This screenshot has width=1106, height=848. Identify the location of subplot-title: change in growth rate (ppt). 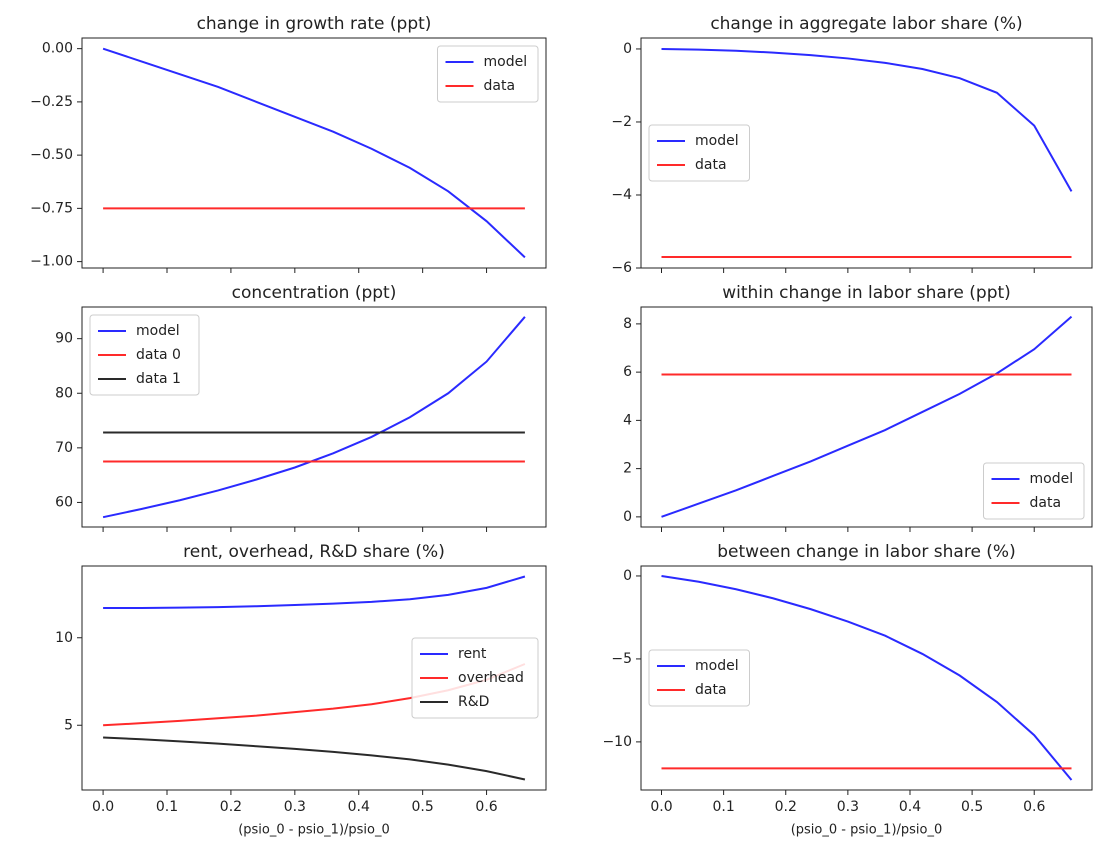
(314, 24).